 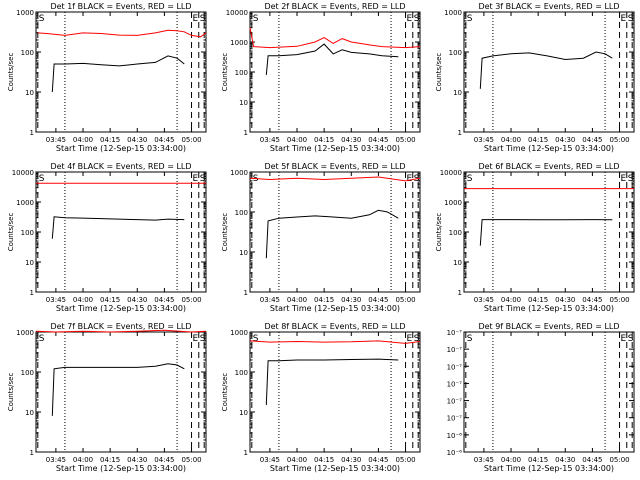 What do you see at coordinates (334, 6) in the screenshot?
I see `chart-title: Det 2f BLACK = Events, RED = LLD` at bounding box center [334, 6].